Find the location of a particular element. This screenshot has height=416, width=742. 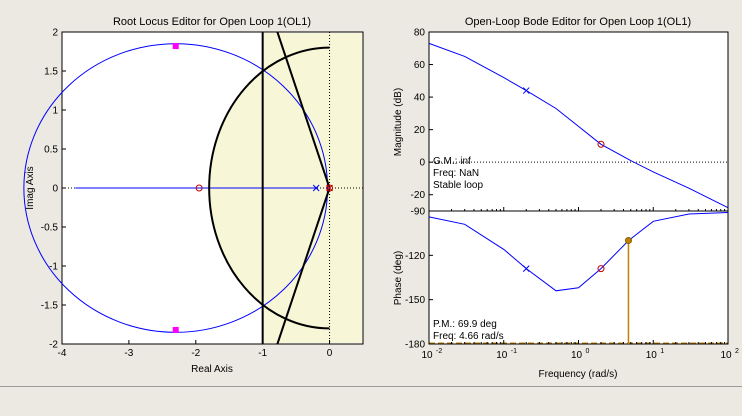

root-locus-ylabel: Imag Axis is located at coordinates (30, 187).